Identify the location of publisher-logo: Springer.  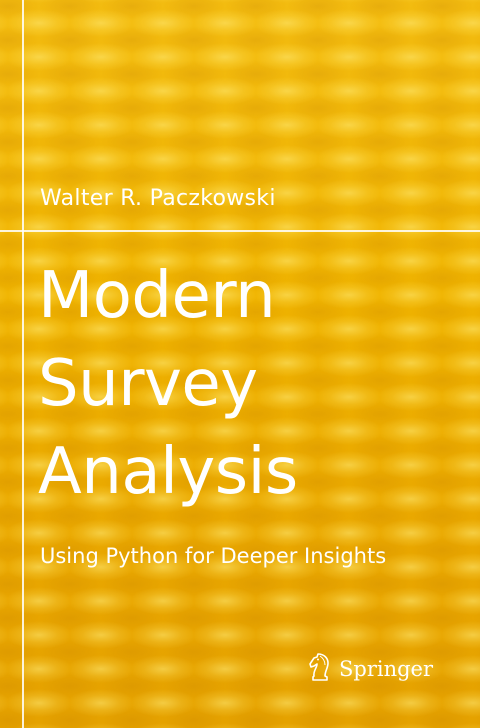
(370, 669).